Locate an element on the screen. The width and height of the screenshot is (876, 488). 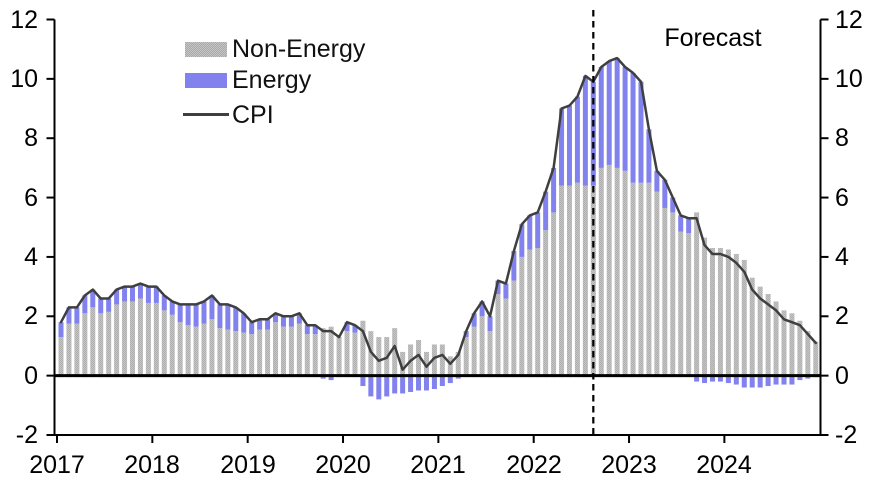
legend-item-cpi: CPI is located at coordinates (283, 115).